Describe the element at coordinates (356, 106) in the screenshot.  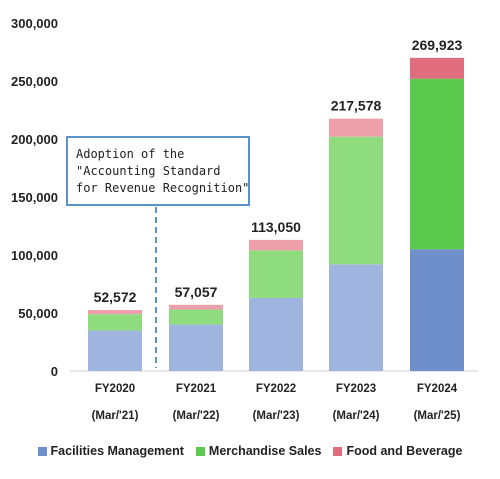
I see `total-label: 217,578` at that location.